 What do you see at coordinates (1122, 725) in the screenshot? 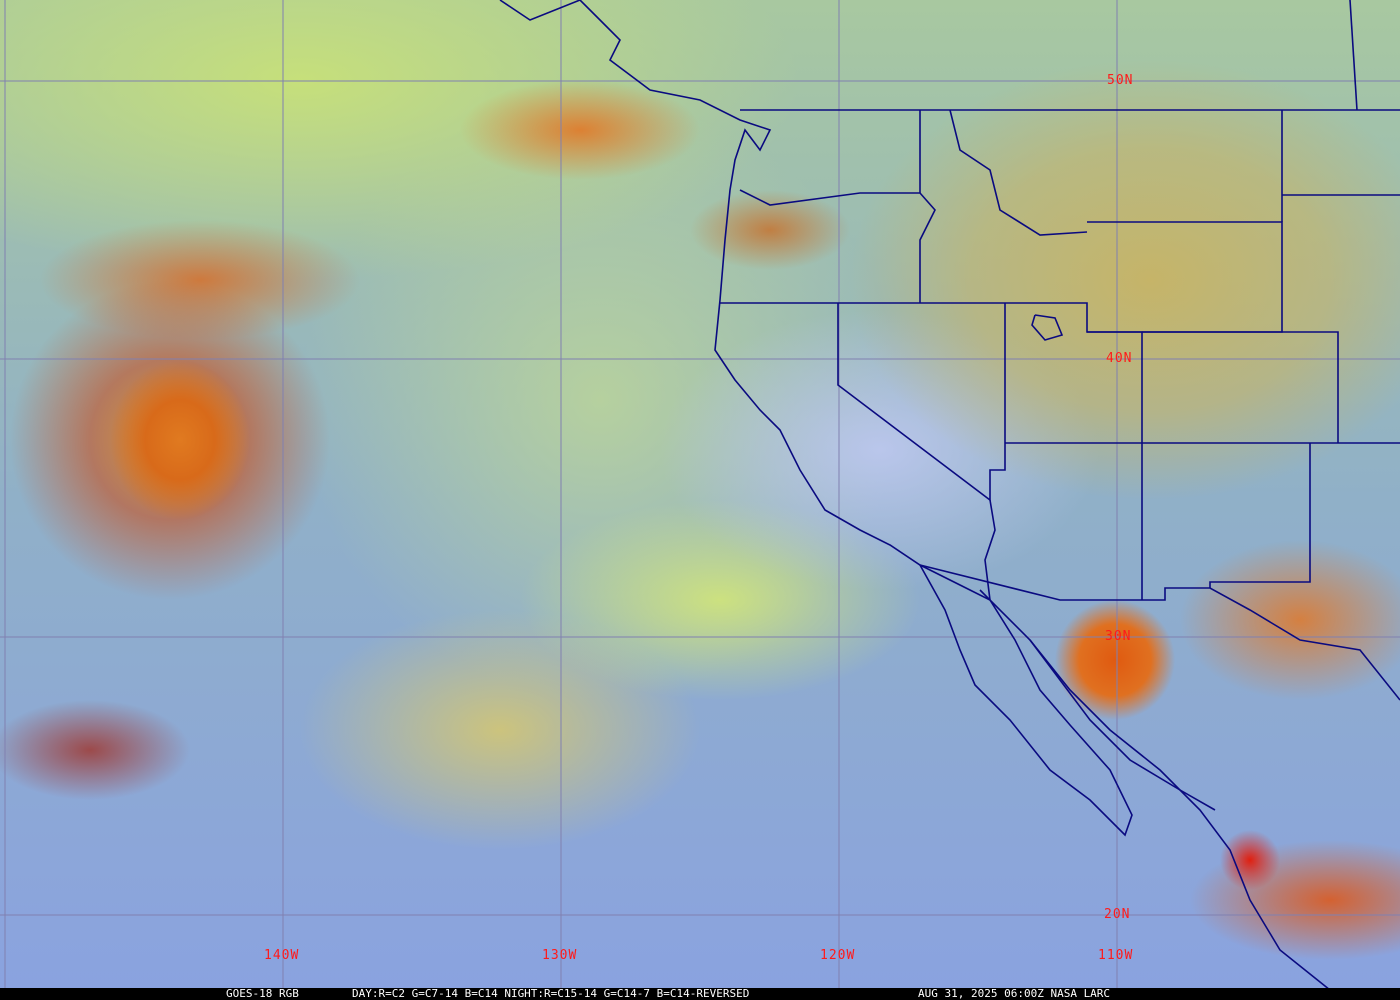
I see `mainland-mexico-coast` at bounding box center [1122, 725].